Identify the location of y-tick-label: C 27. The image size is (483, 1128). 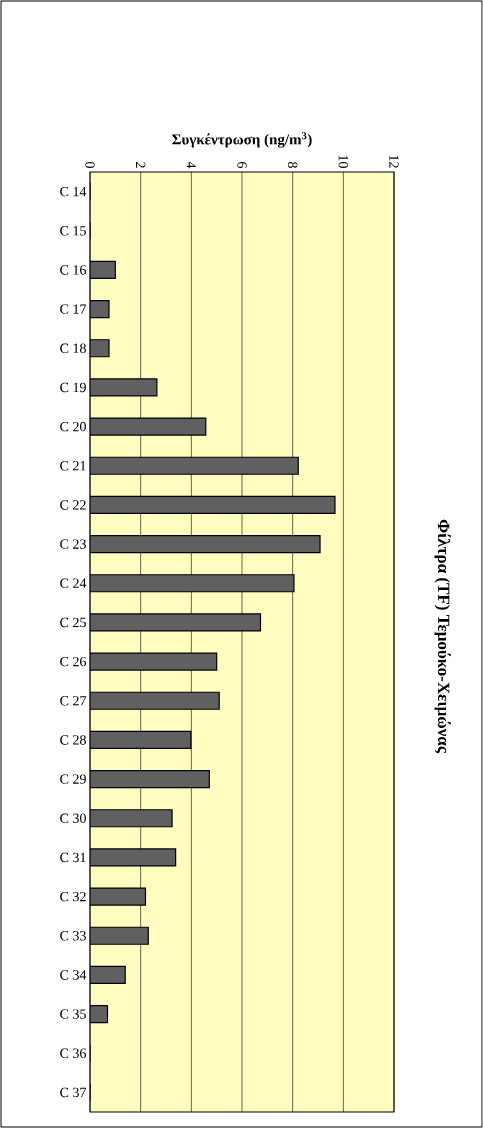
(73, 701).